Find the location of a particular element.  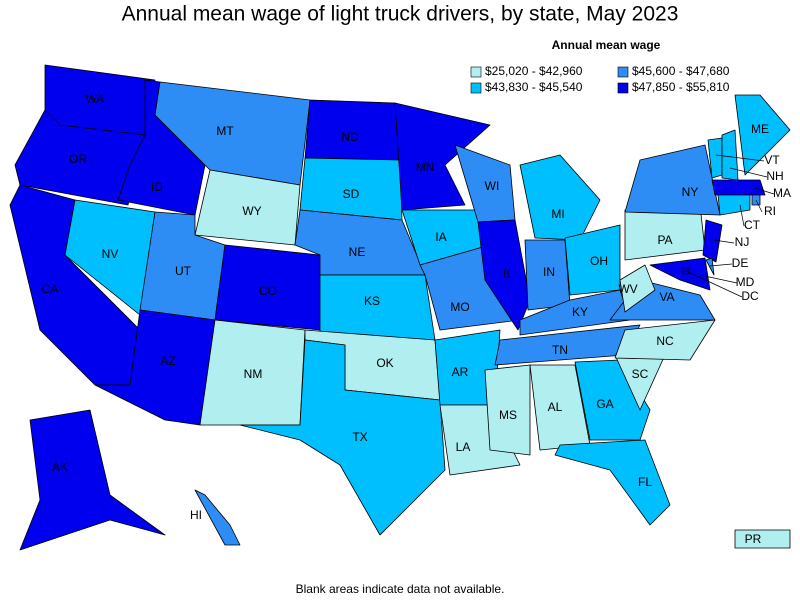

state-label: NJ is located at coordinates (742, 242).